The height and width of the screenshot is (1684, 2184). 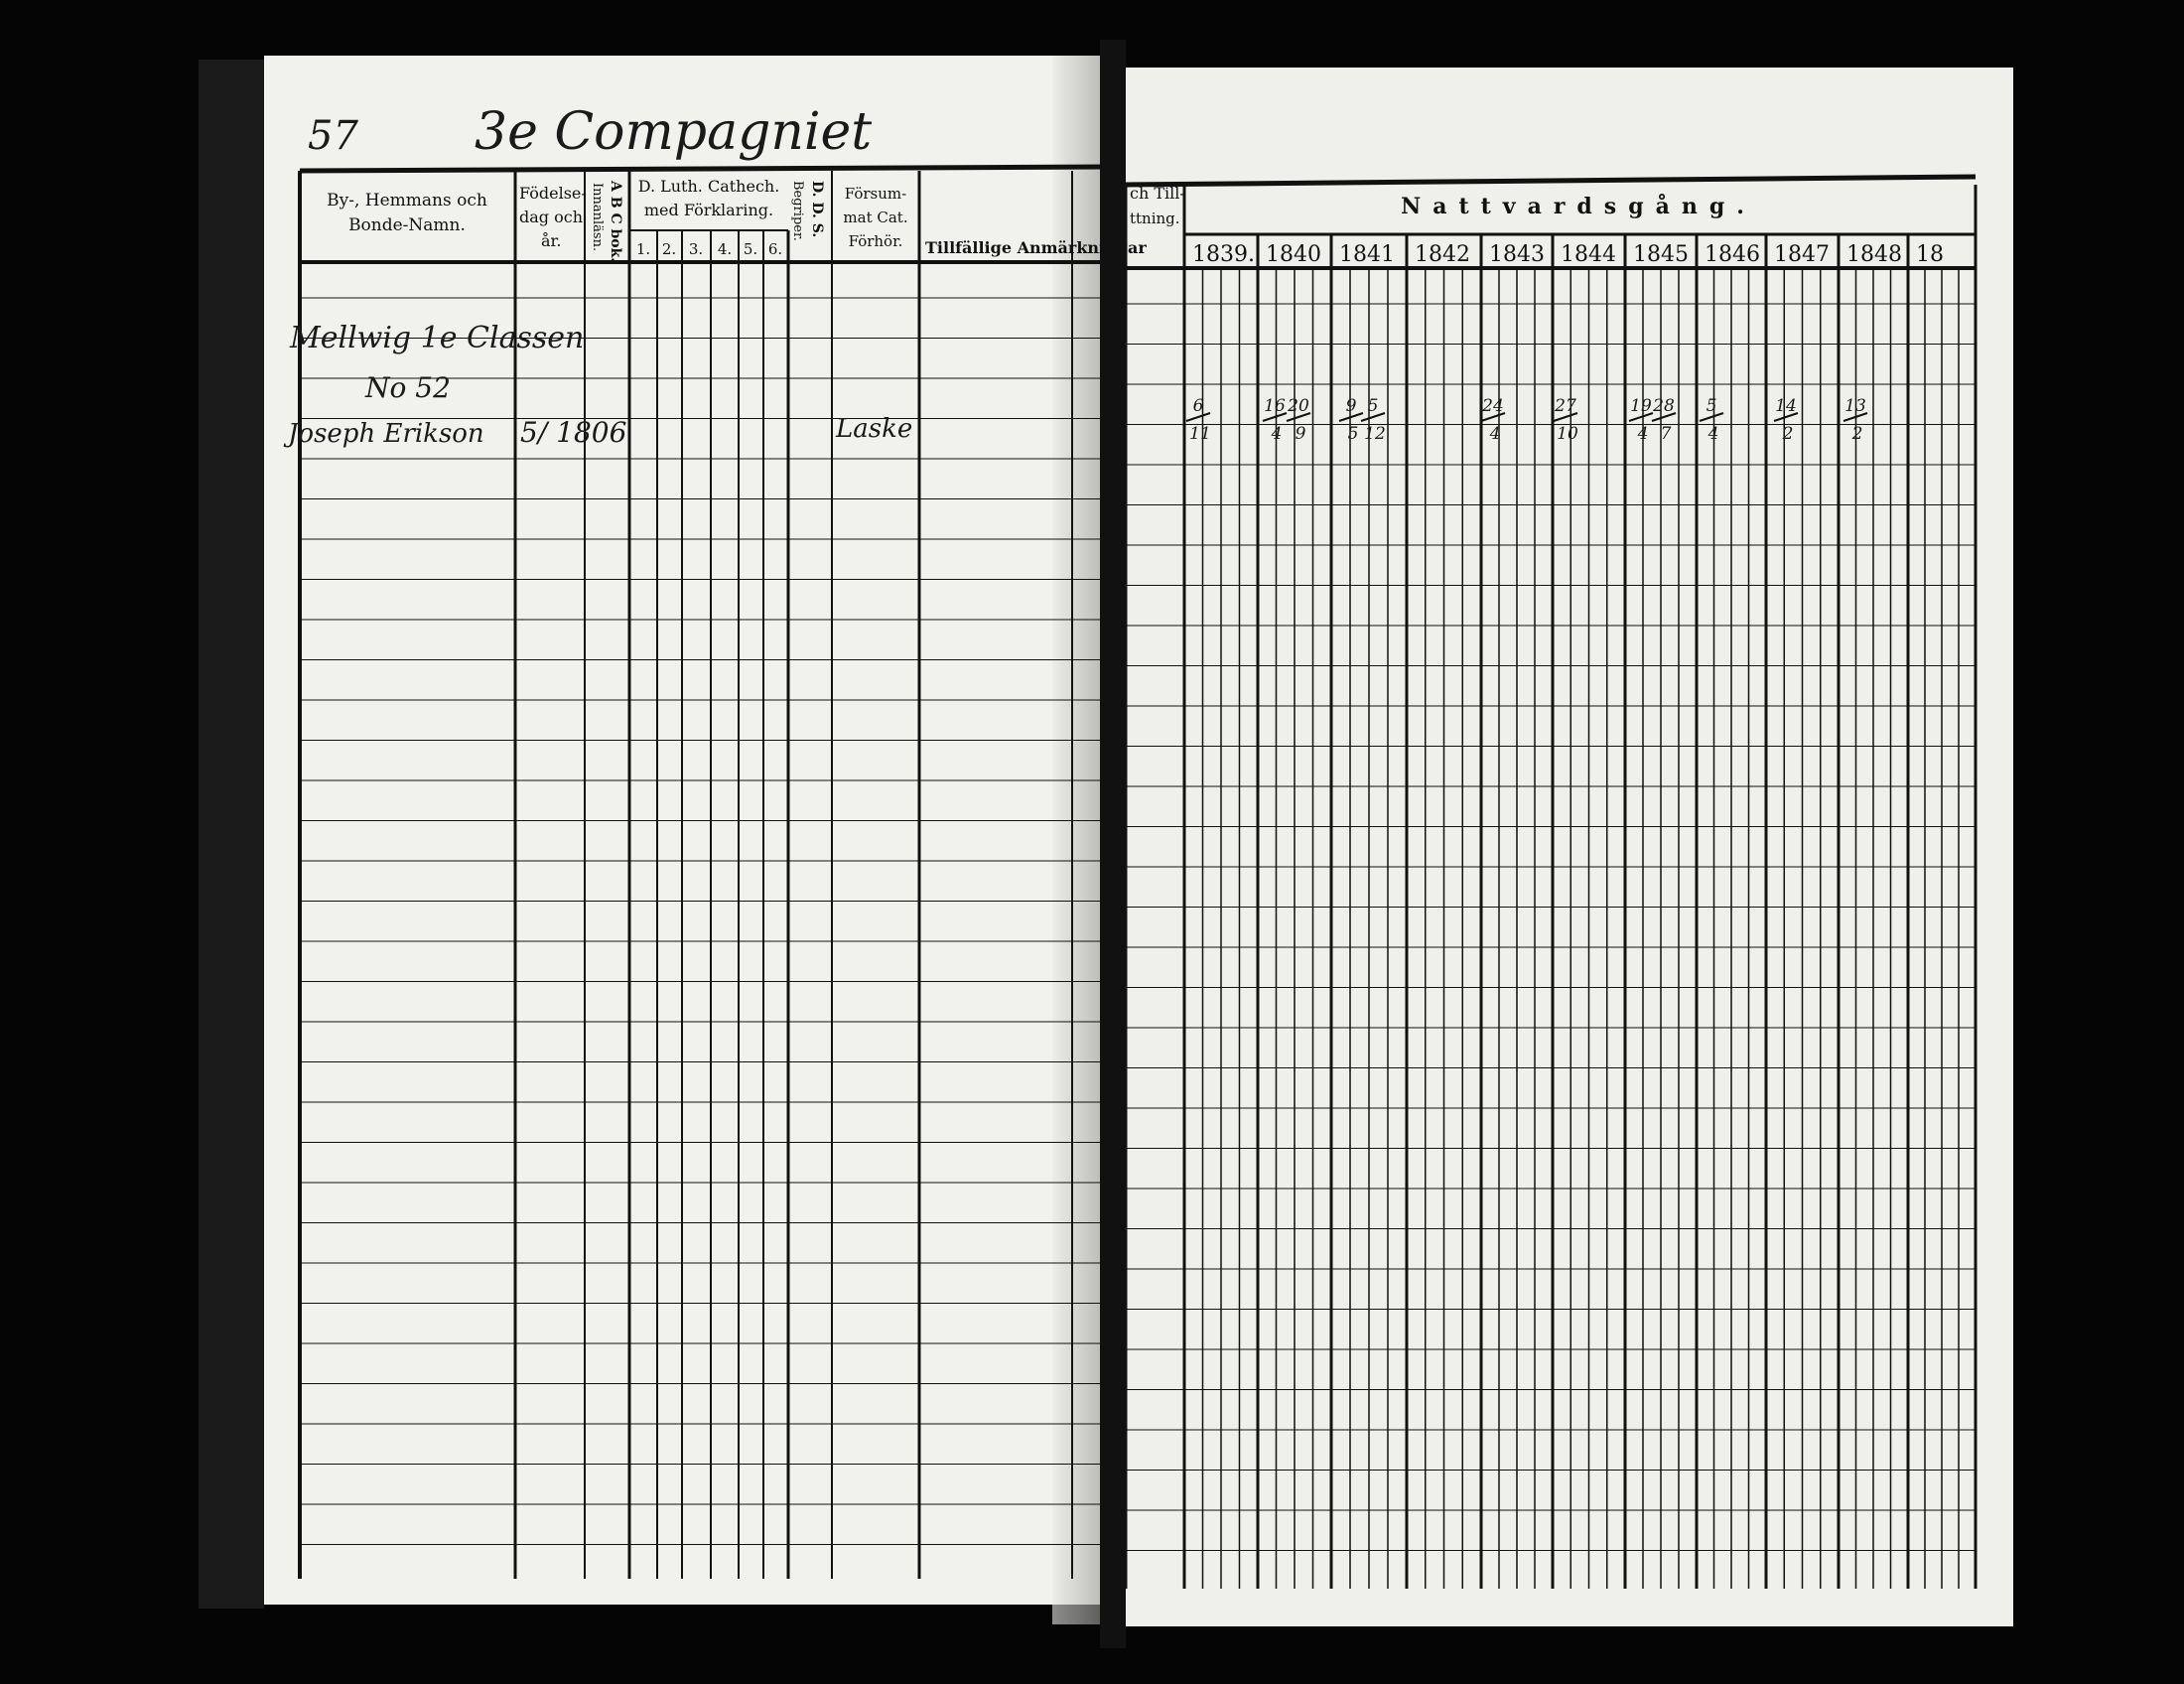 What do you see at coordinates (775, 249) in the screenshot?
I see `catech-part-label: 6.` at bounding box center [775, 249].